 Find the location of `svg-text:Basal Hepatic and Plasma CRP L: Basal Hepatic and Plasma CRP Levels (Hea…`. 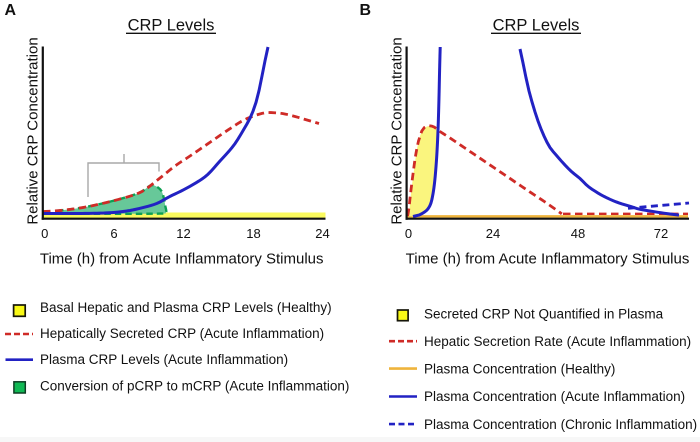

svg-text:Basal Hepatic and Plasma CRP L: Basal Hepatic and Plasma CRP Levels (Hea… is located at coordinates (186, 307).